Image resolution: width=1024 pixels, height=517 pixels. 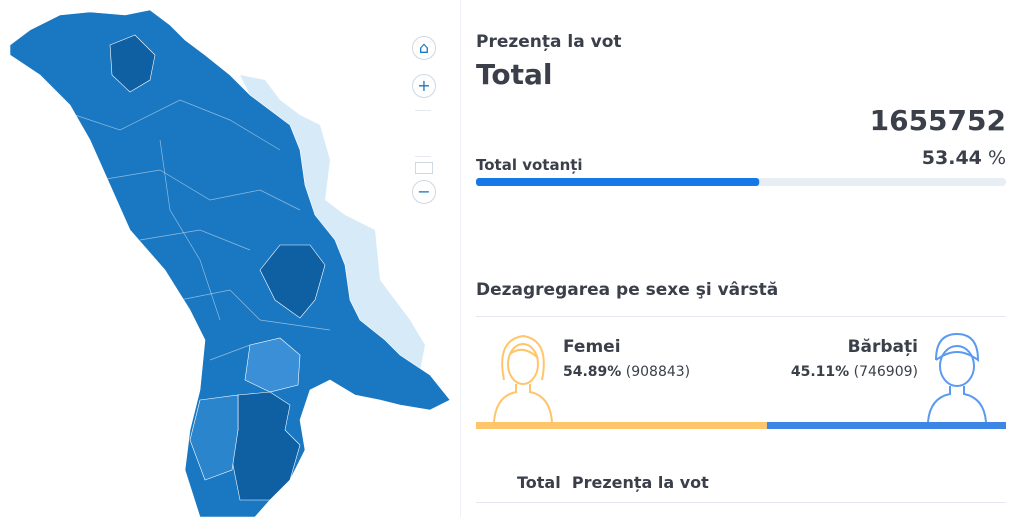 I want to click on table-header: Total Prezența la vot, so click(x=613, y=482).